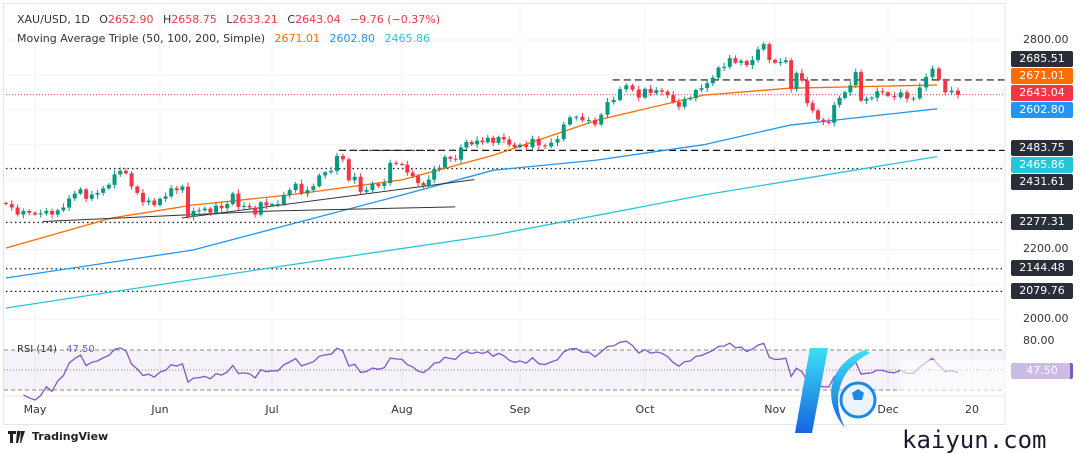 This screenshot has height=454, width=1080. What do you see at coordinates (35, 409) in the screenshot?
I see `time-axis-label: May` at bounding box center [35, 409].